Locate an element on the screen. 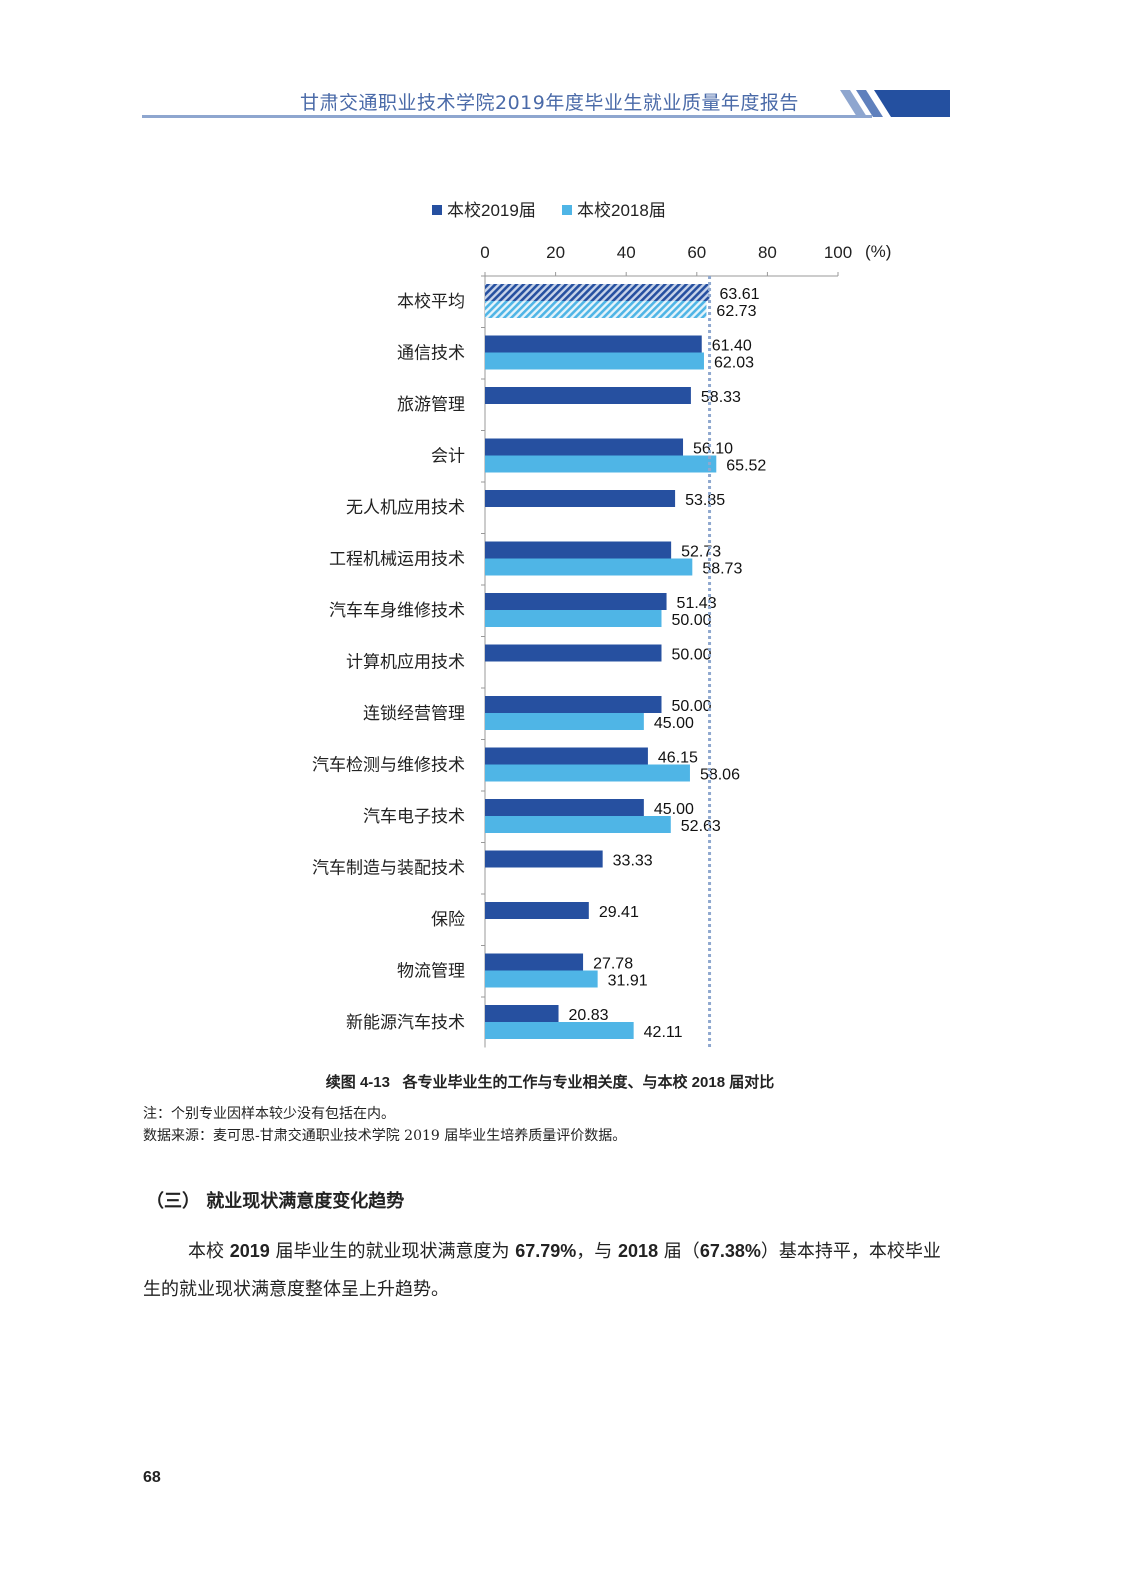  data-label: 62.03 is located at coordinates (734, 363).